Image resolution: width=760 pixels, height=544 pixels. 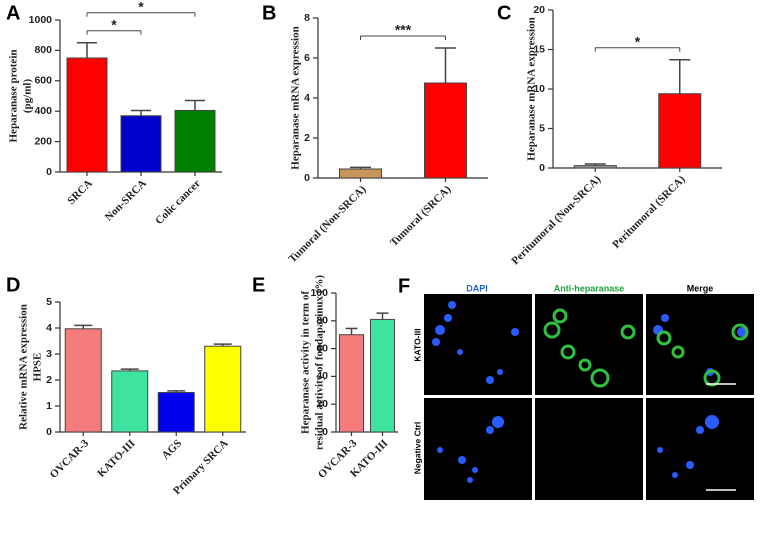 What do you see at coordinates (477, 288) in the screenshot?
I see `column-label: DAPI` at bounding box center [477, 288].